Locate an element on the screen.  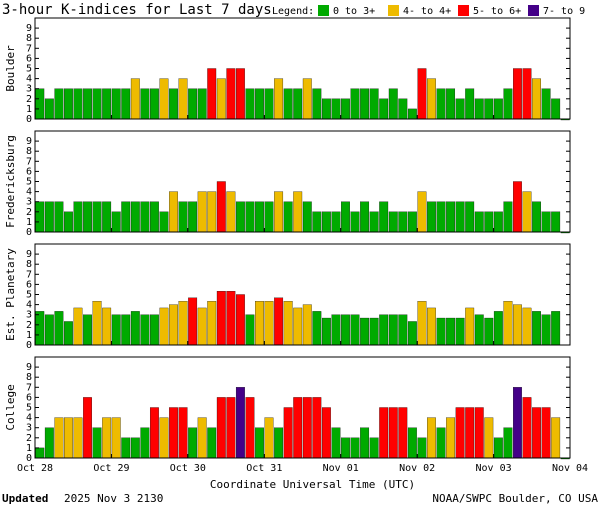
y-tick-label: 6 is located at coordinates (29, 397).